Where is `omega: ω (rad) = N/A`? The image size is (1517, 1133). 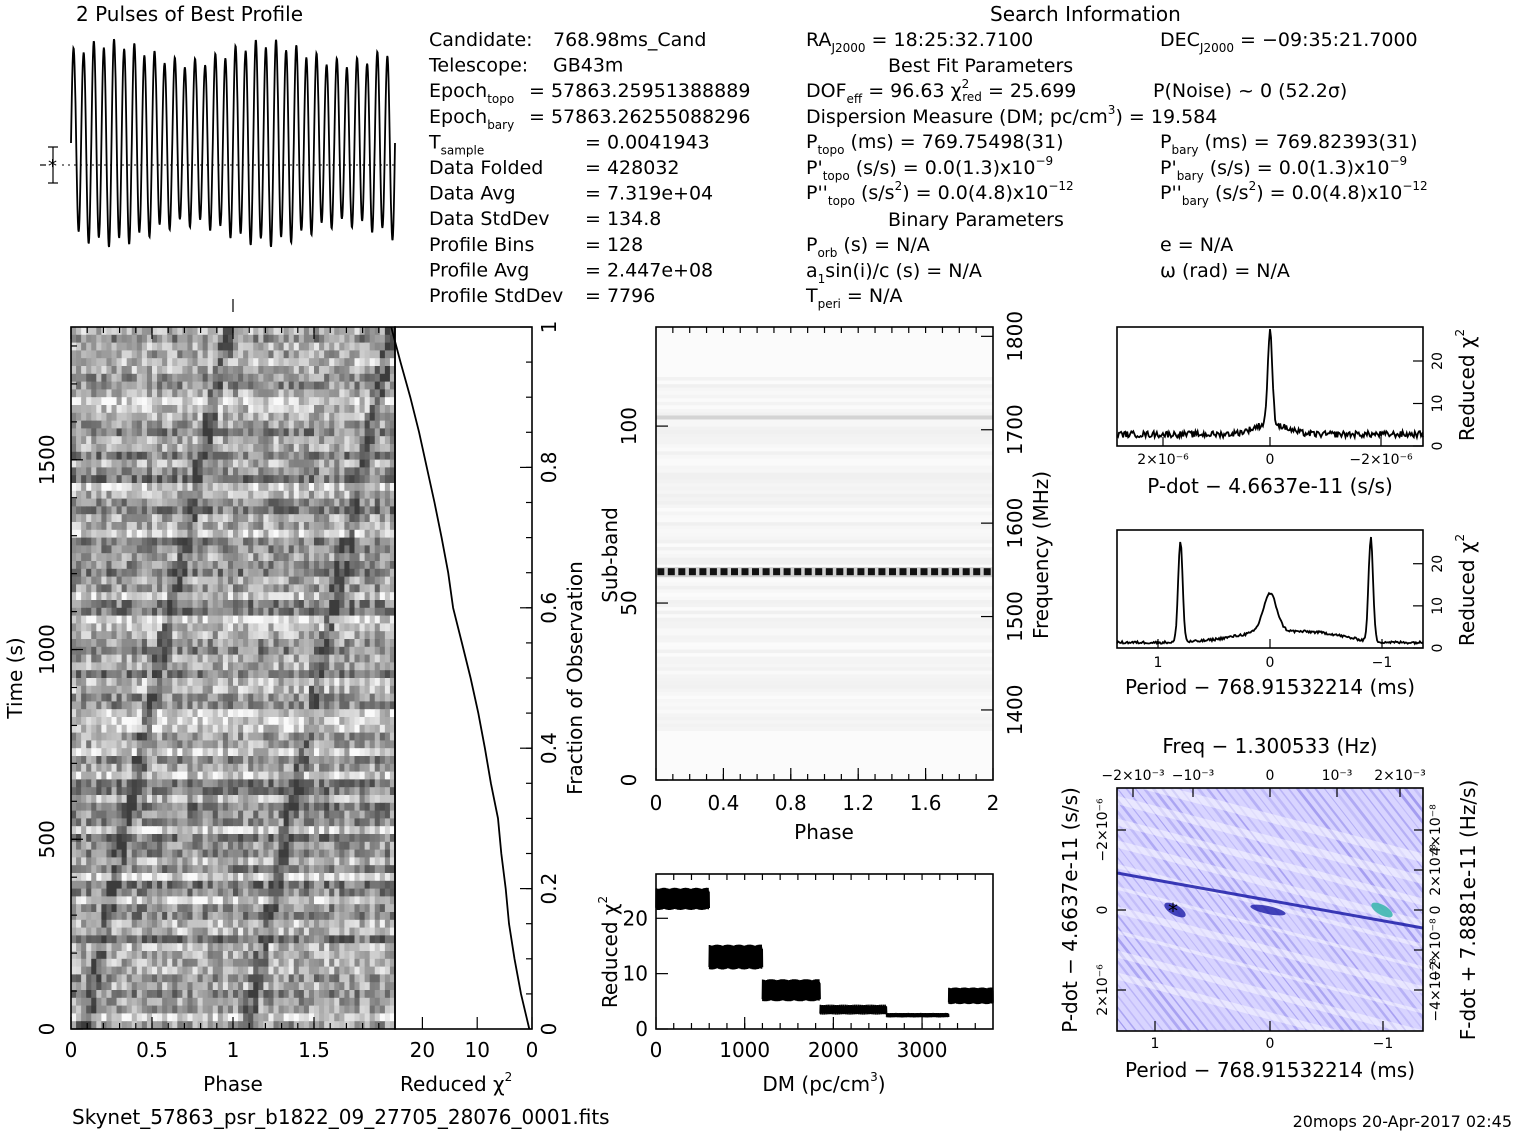 omega: ω (rad) = N/A is located at coordinates (1225, 271).